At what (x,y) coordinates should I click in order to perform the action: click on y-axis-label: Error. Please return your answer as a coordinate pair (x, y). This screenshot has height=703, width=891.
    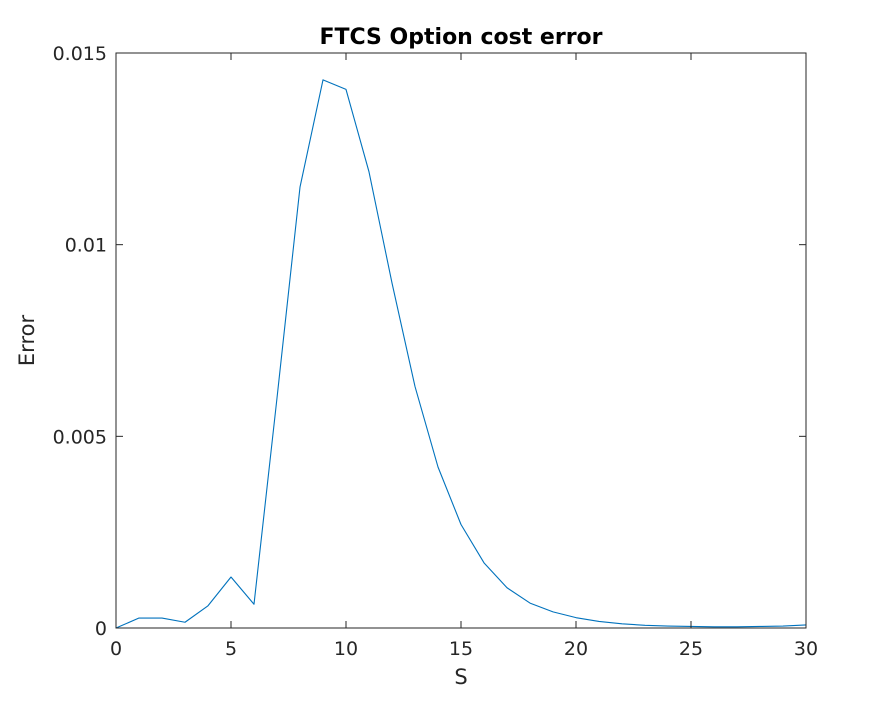
    Looking at the image, I should click on (27, 341).